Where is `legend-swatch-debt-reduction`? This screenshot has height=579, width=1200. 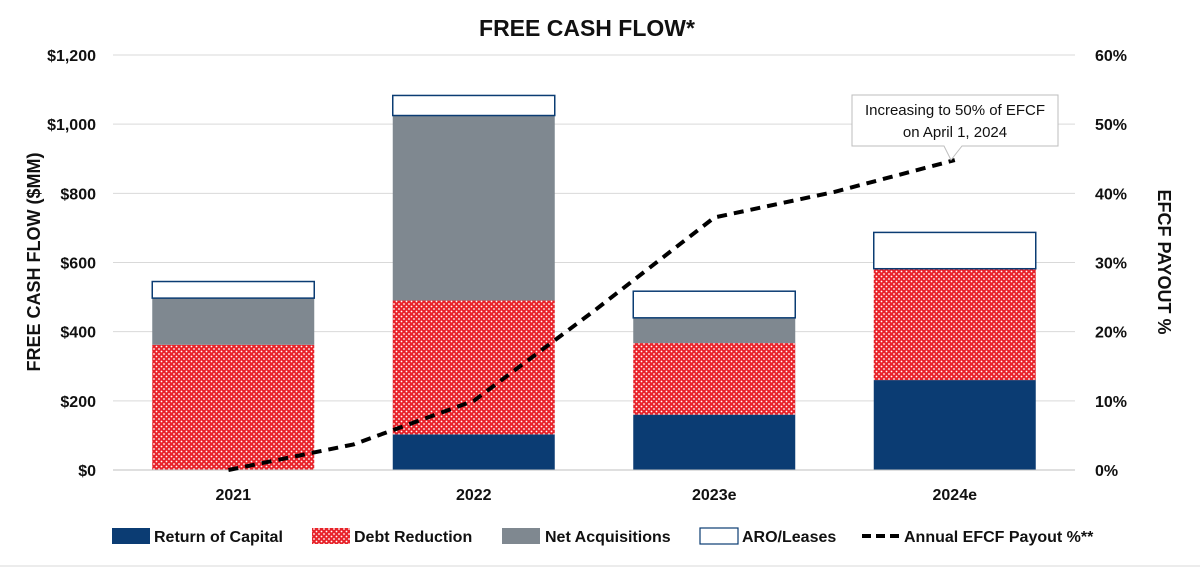
legend-swatch-debt-reduction is located at coordinates (331, 536).